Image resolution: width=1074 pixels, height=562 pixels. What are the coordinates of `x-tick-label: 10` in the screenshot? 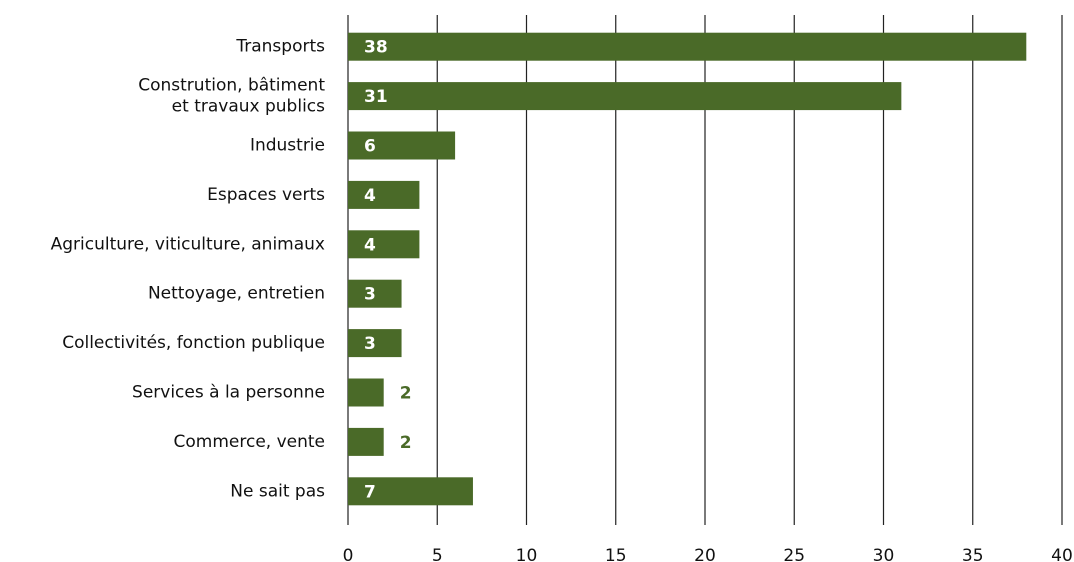 It's located at (527, 554).